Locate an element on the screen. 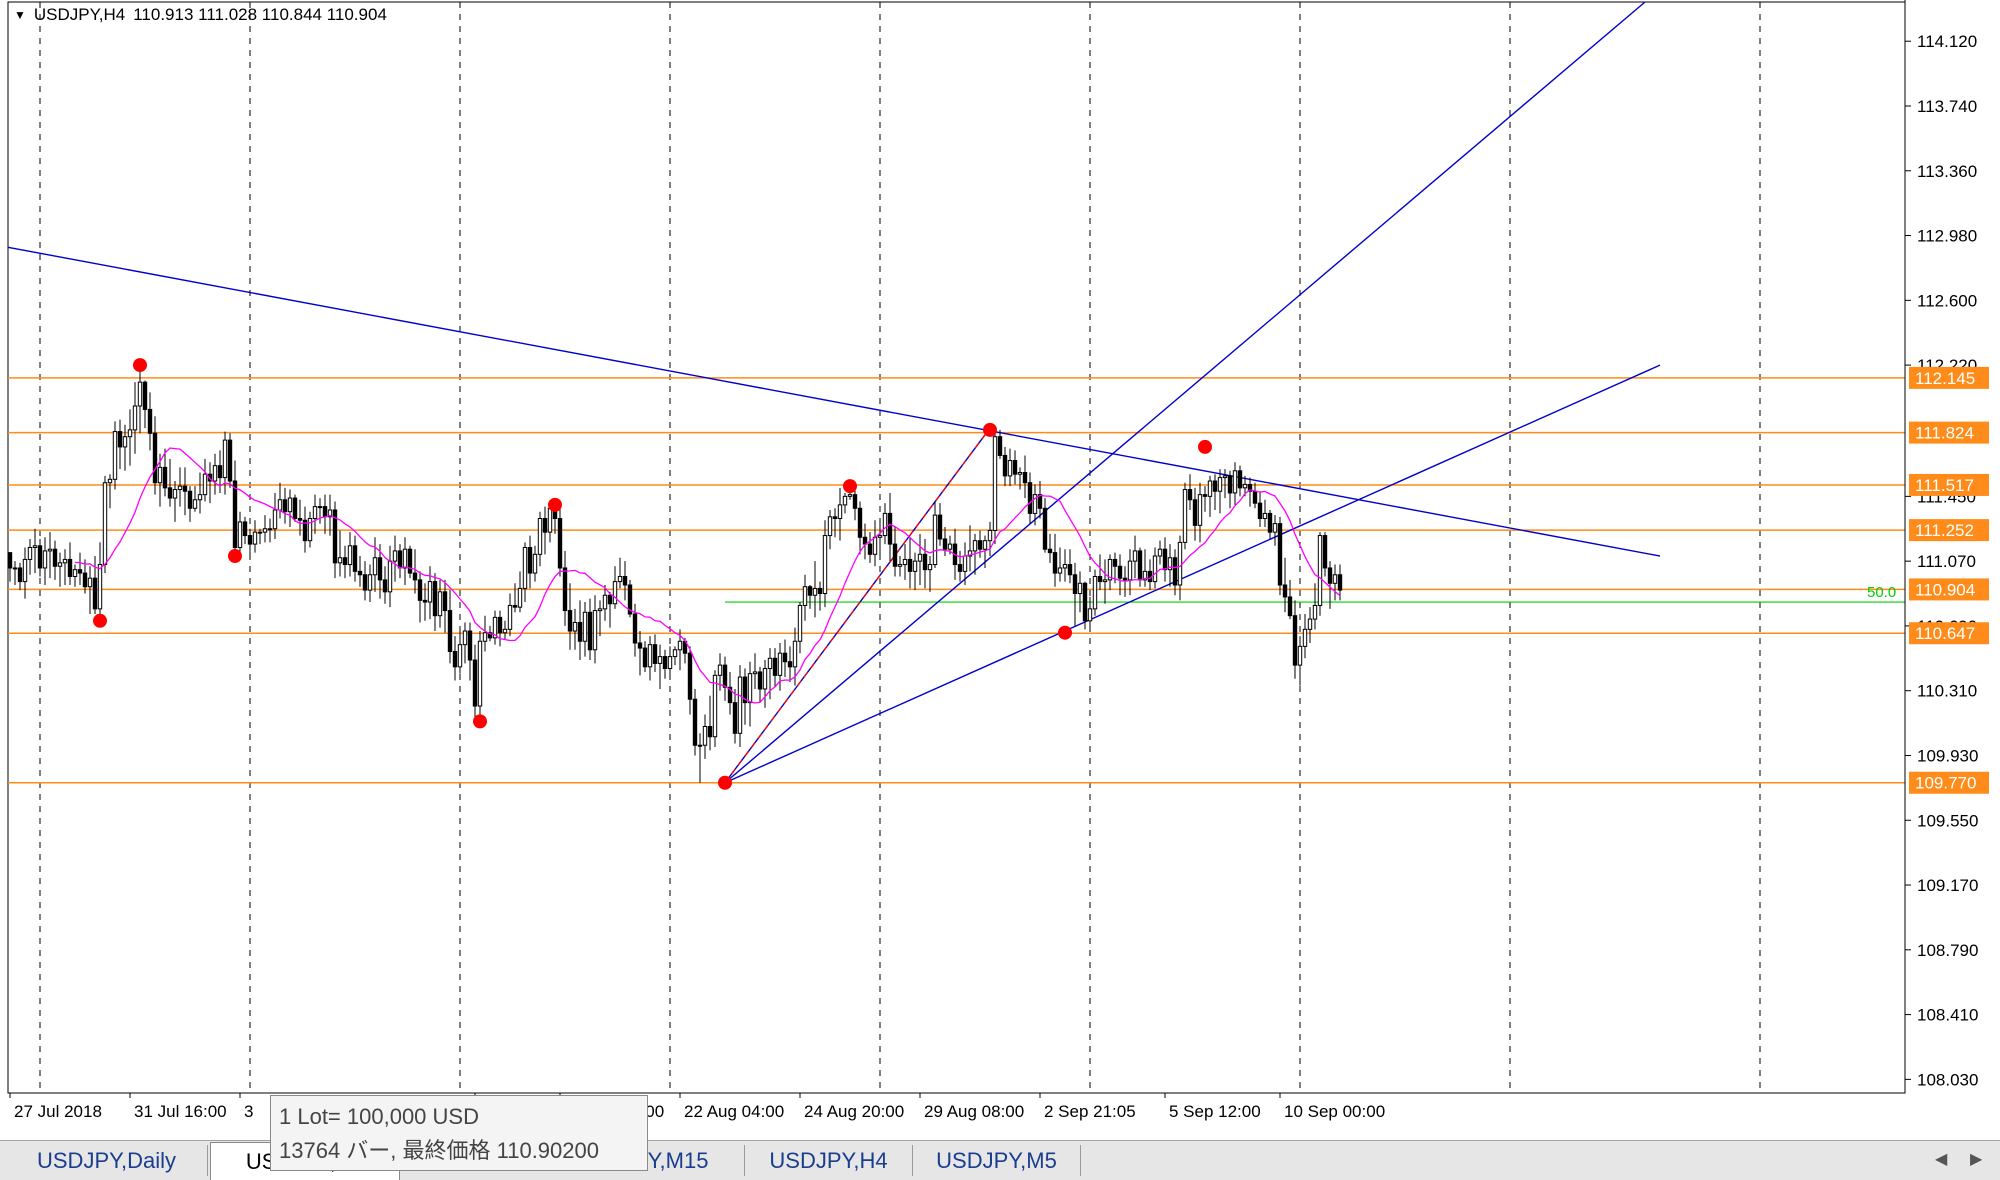 The height and width of the screenshot is (1180, 2000). tab-usdjpy-h4: USDJPY,H4 is located at coordinates (829, 1160).